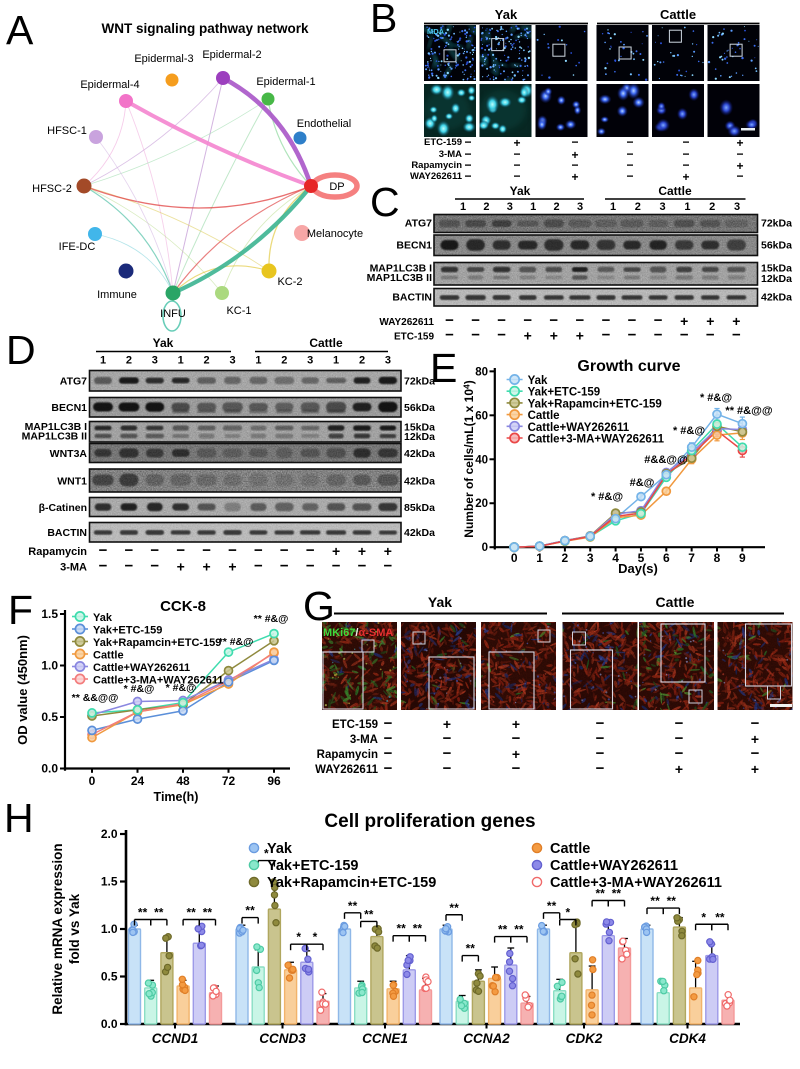 The height and width of the screenshot is (1069, 800). What do you see at coordinates (63, 508) in the screenshot?
I see `svg-text: β-Catinen` at bounding box center [63, 508].